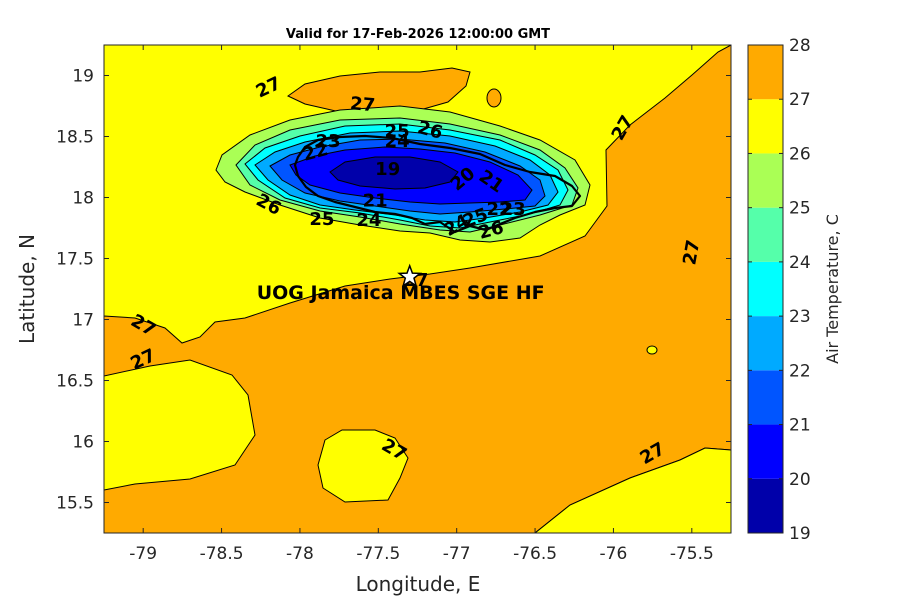 This screenshot has height=600, width=900. Describe the element at coordinates (632, 490) in the screenshot. I see `band-26-27-se-pocket` at that location.